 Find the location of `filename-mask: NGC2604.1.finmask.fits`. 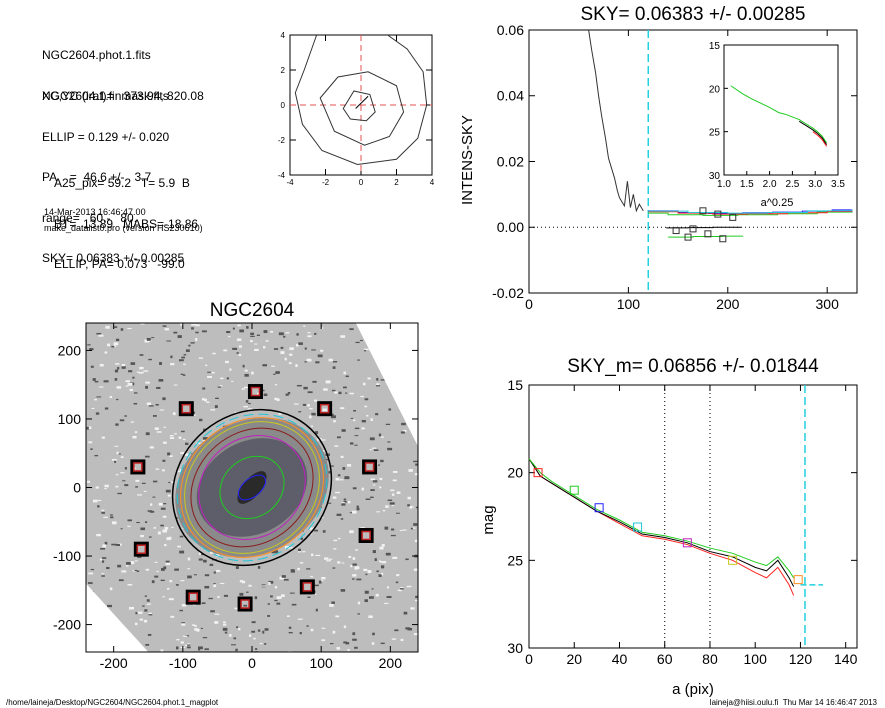

filename-mask: NGC2604.1.finmask.fits is located at coordinates (105, 95).